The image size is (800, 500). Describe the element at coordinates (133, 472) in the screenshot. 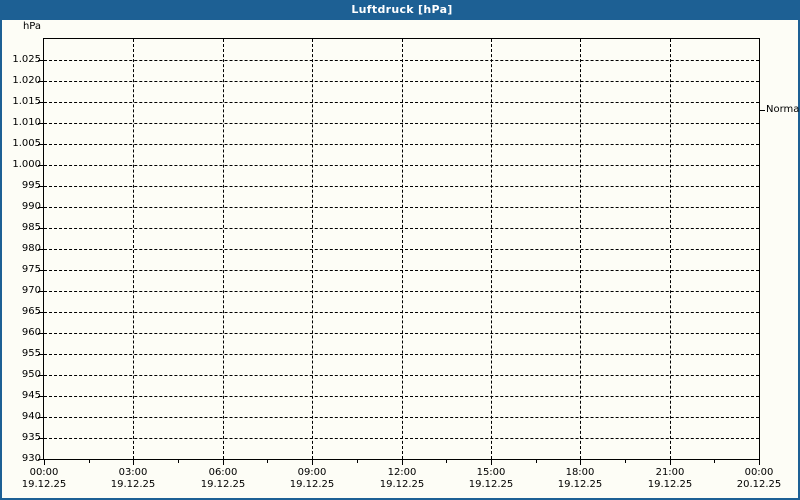

I see `x-axis-tick-time: 03:00` at that location.